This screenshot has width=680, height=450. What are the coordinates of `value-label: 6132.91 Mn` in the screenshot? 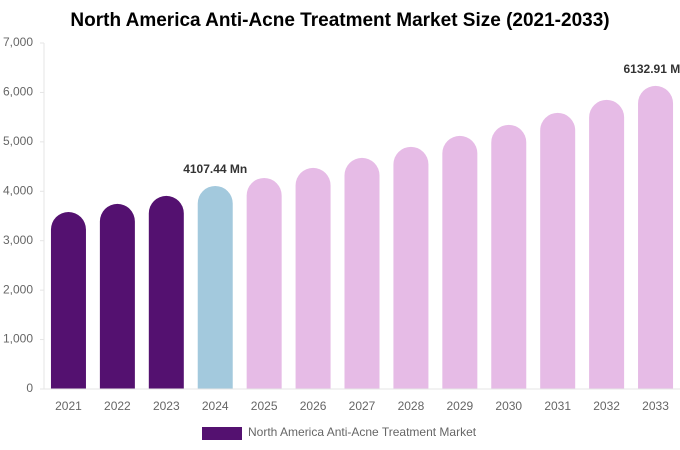 It's located at (652, 69).